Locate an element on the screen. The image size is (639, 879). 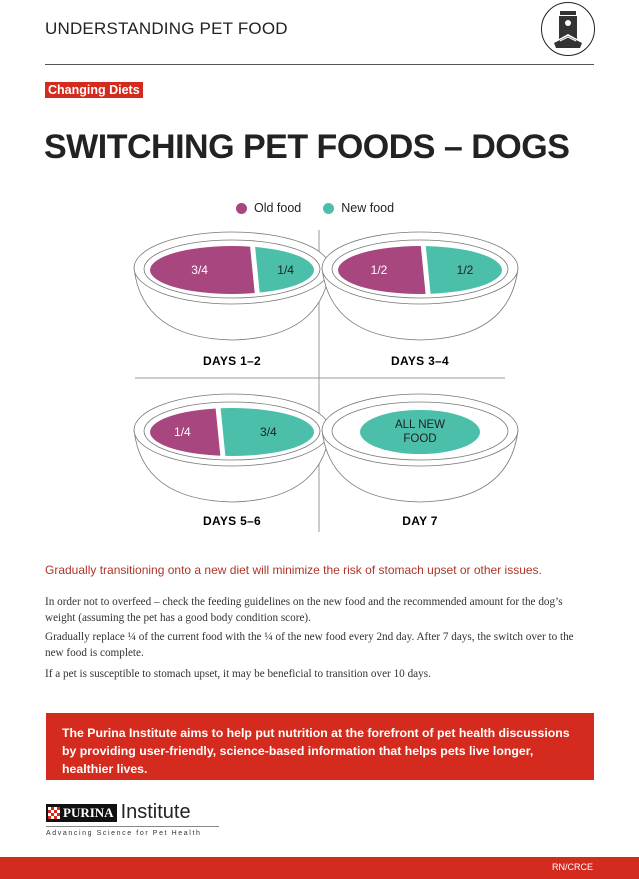
old-food-label: 3/4 is located at coordinates (199, 270).